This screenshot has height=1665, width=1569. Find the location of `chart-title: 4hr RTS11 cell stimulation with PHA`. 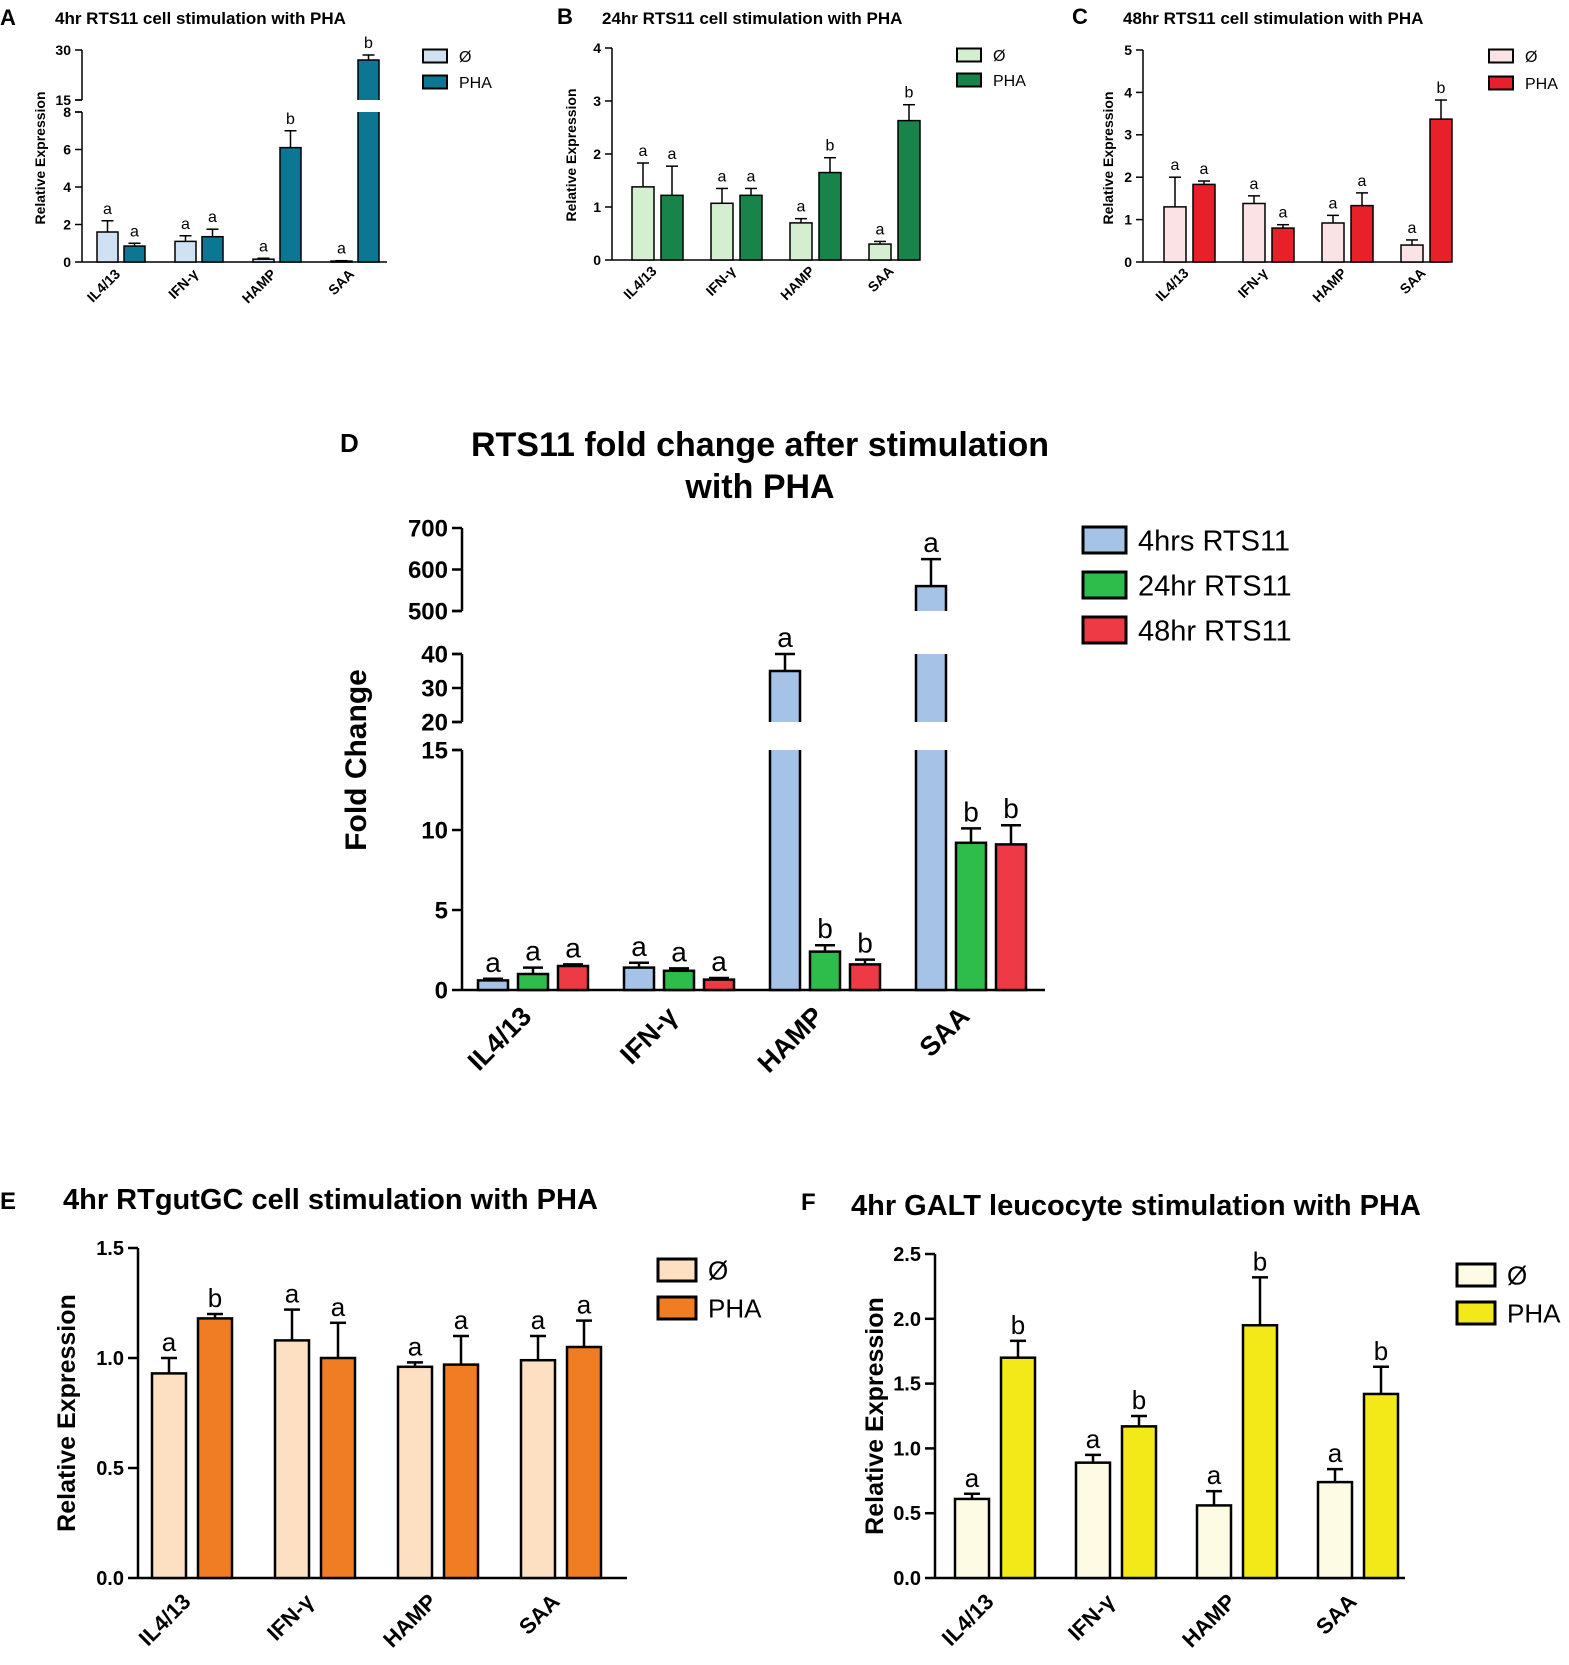

chart-title: 4hr RTS11 cell stimulation with PHA is located at coordinates (200, 18).